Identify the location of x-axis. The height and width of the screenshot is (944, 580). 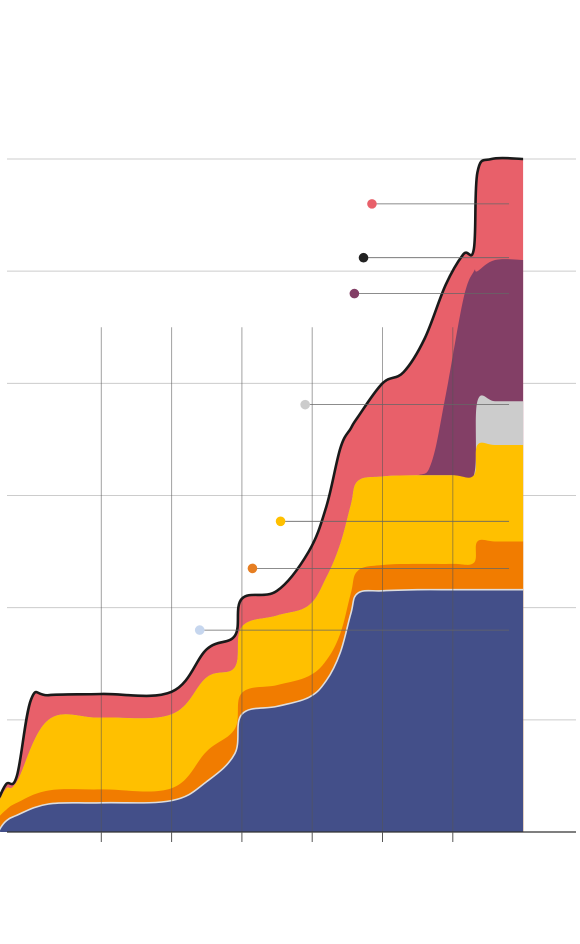
(291, 836).